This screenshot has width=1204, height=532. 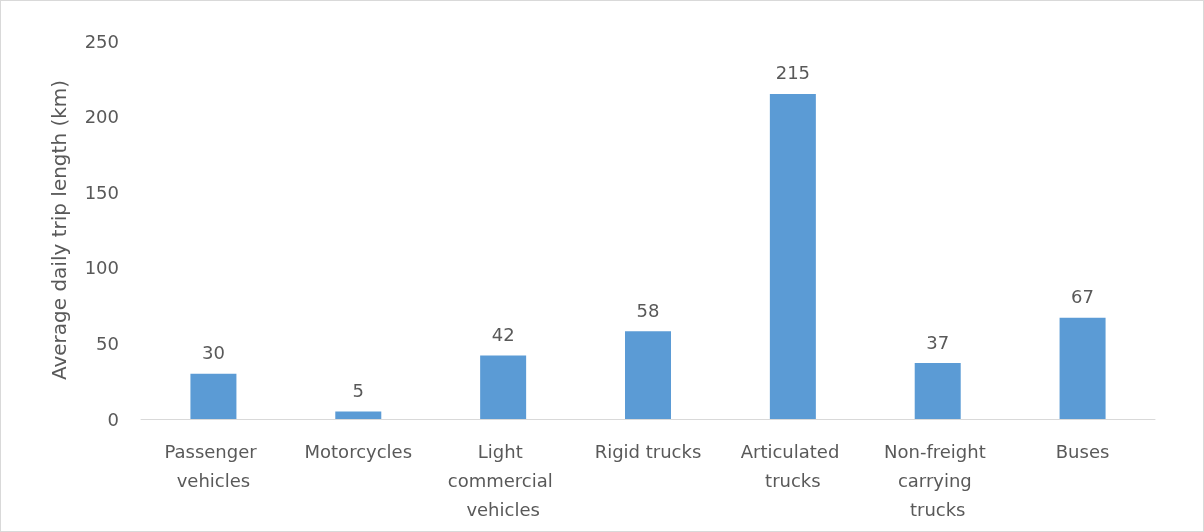 What do you see at coordinates (648, 310) in the screenshot?
I see `data-label: 58` at bounding box center [648, 310].